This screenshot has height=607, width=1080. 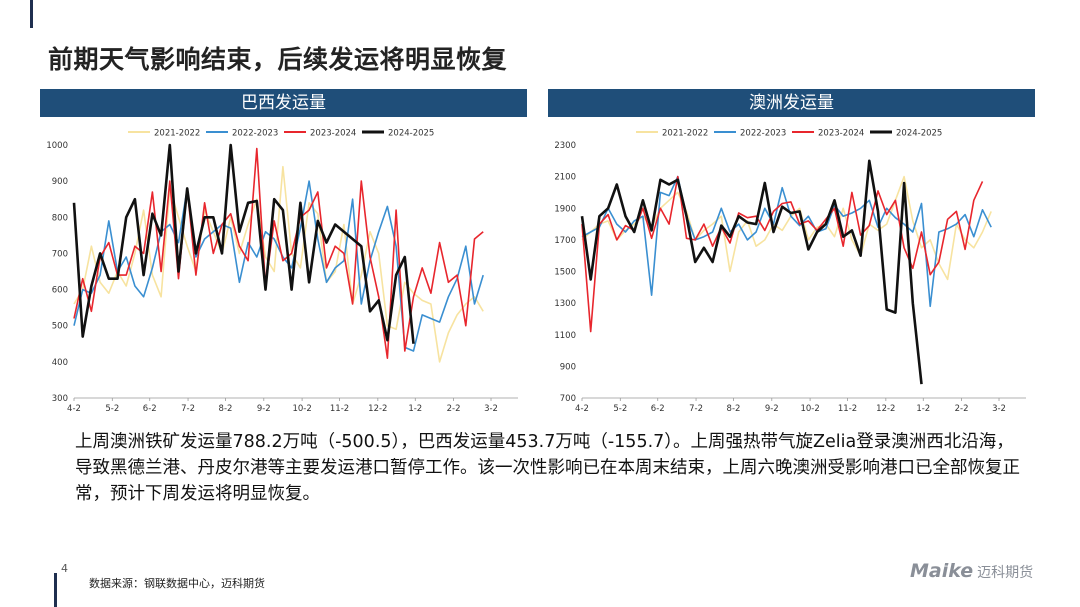 What do you see at coordinates (565, 336) in the screenshot?
I see `y-tick-label: 1100` at bounding box center [565, 336].